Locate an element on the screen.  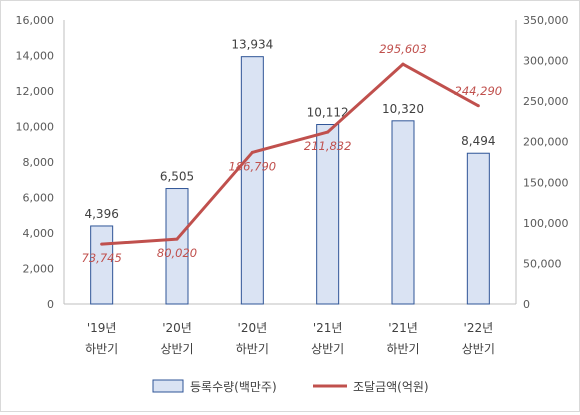
line-value-label: 80,020 is located at coordinates (177, 253).